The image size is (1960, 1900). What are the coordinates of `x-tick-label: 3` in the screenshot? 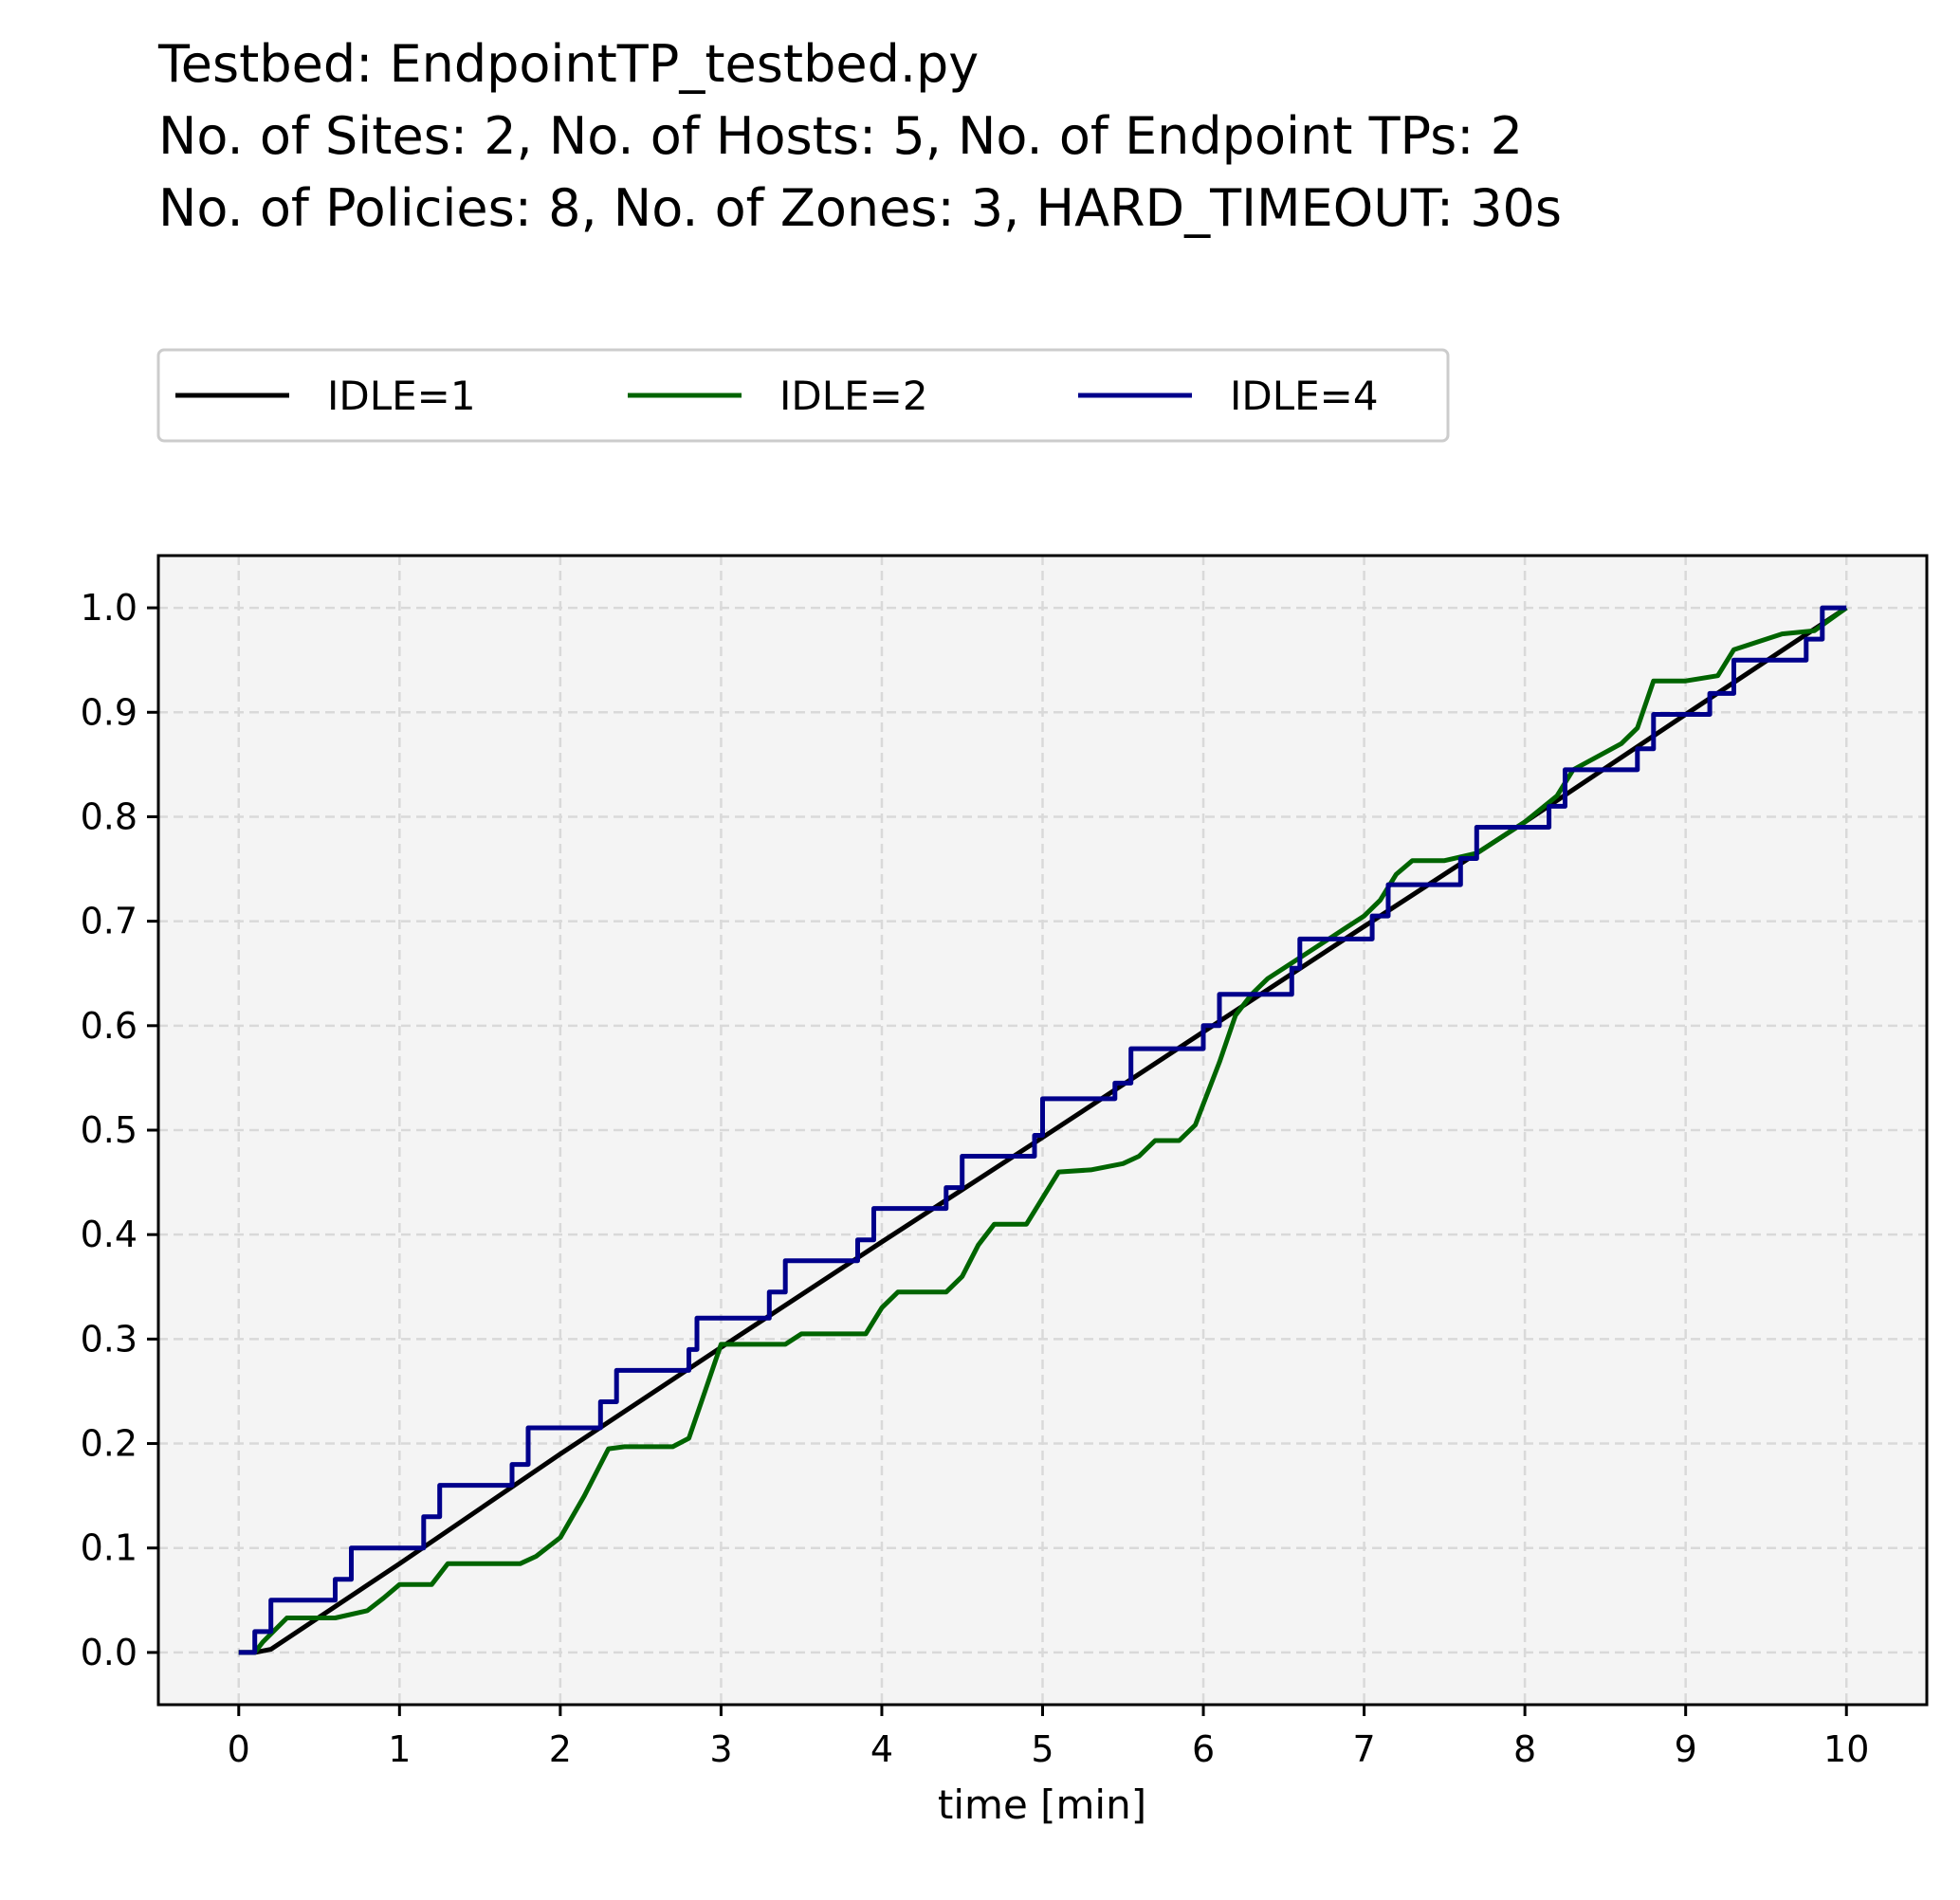 It's located at (720, 1749).